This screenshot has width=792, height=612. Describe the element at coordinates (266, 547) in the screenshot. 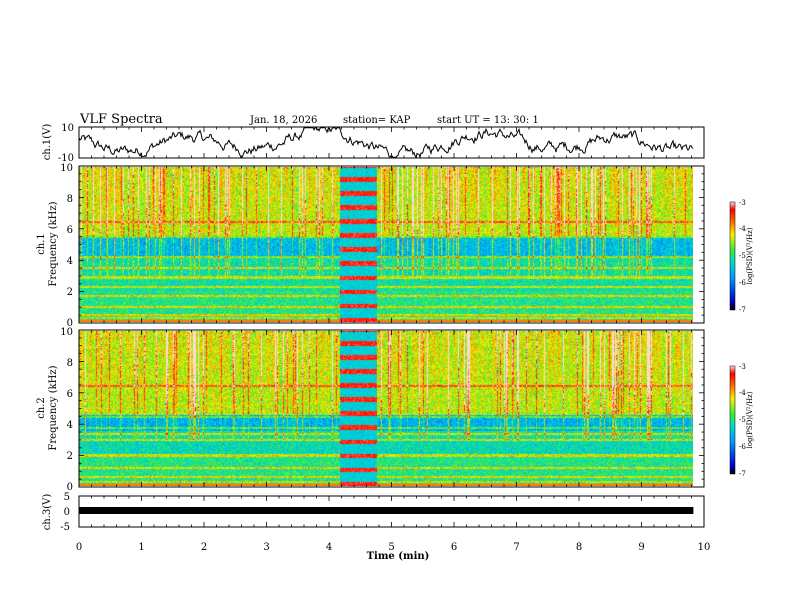

I see `xtick-3: 3` at that location.